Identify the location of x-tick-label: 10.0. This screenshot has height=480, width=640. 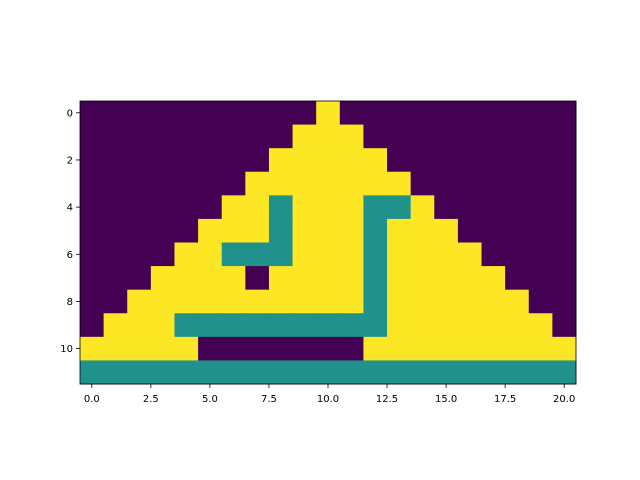
(328, 399).